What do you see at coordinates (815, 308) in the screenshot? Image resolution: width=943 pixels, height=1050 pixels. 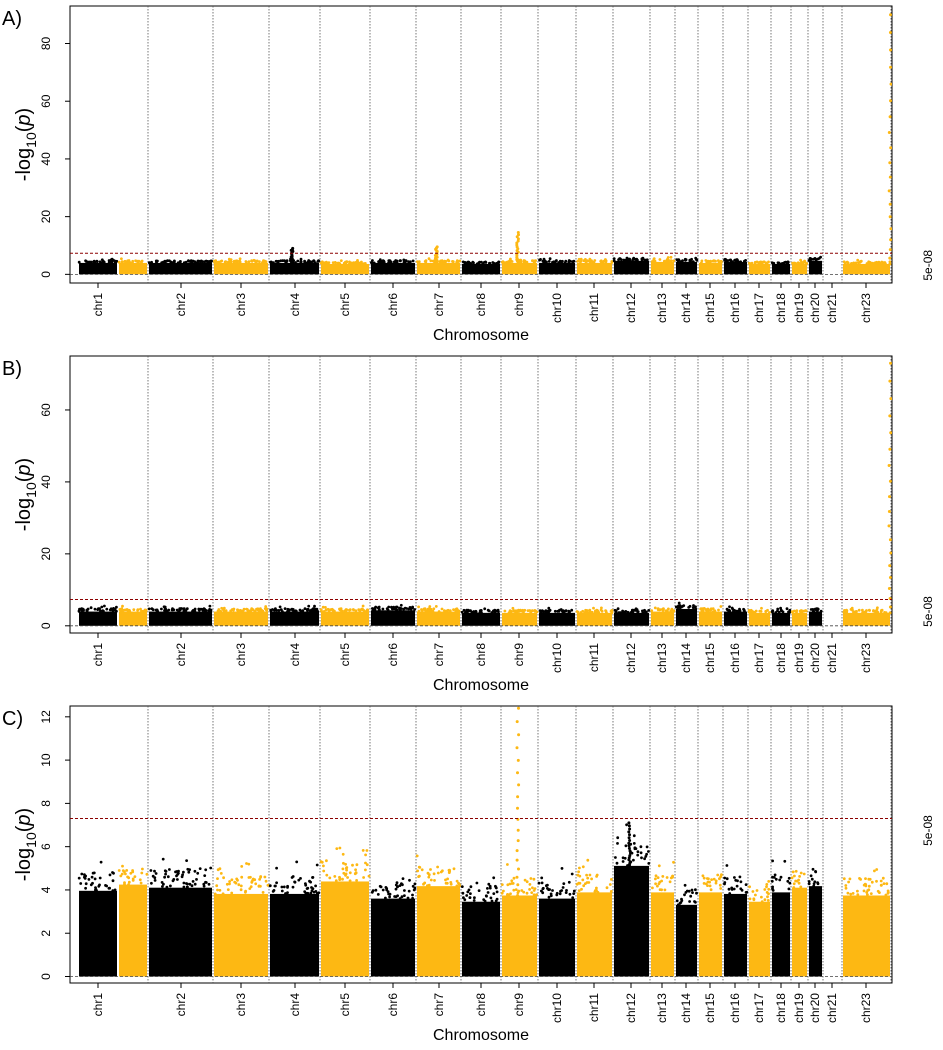 I see `x-tick-label-chr20: chr20` at bounding box center [815, 308].